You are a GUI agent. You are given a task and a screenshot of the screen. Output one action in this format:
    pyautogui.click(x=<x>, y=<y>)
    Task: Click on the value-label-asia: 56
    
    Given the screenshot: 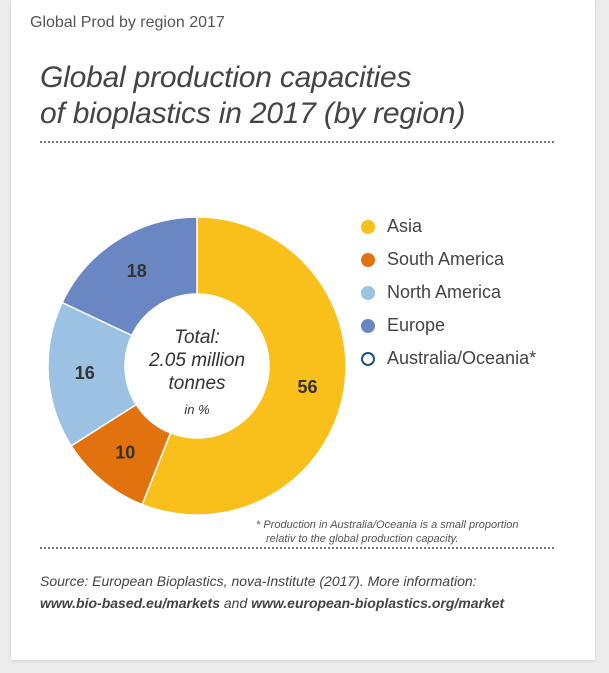 What is the action you would take?
    pyautogui.click(x=307, y=387)
    